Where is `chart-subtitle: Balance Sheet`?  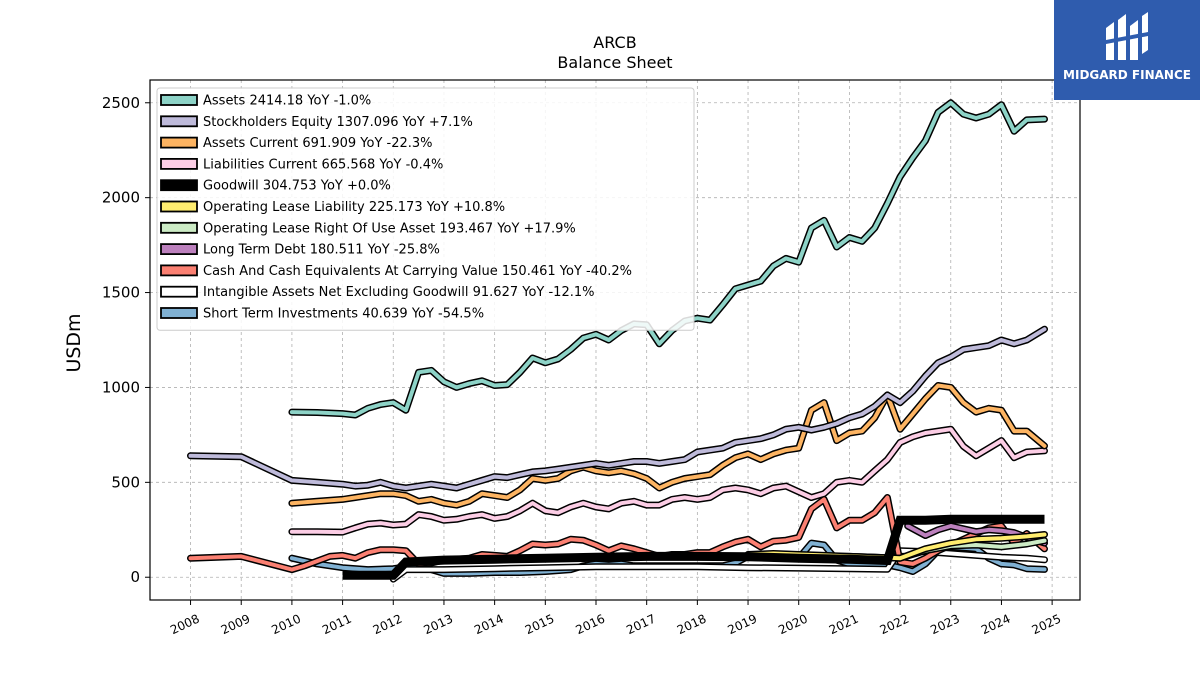 chart-subtitle: Balance Sheet is located at coordinates (614, 62).